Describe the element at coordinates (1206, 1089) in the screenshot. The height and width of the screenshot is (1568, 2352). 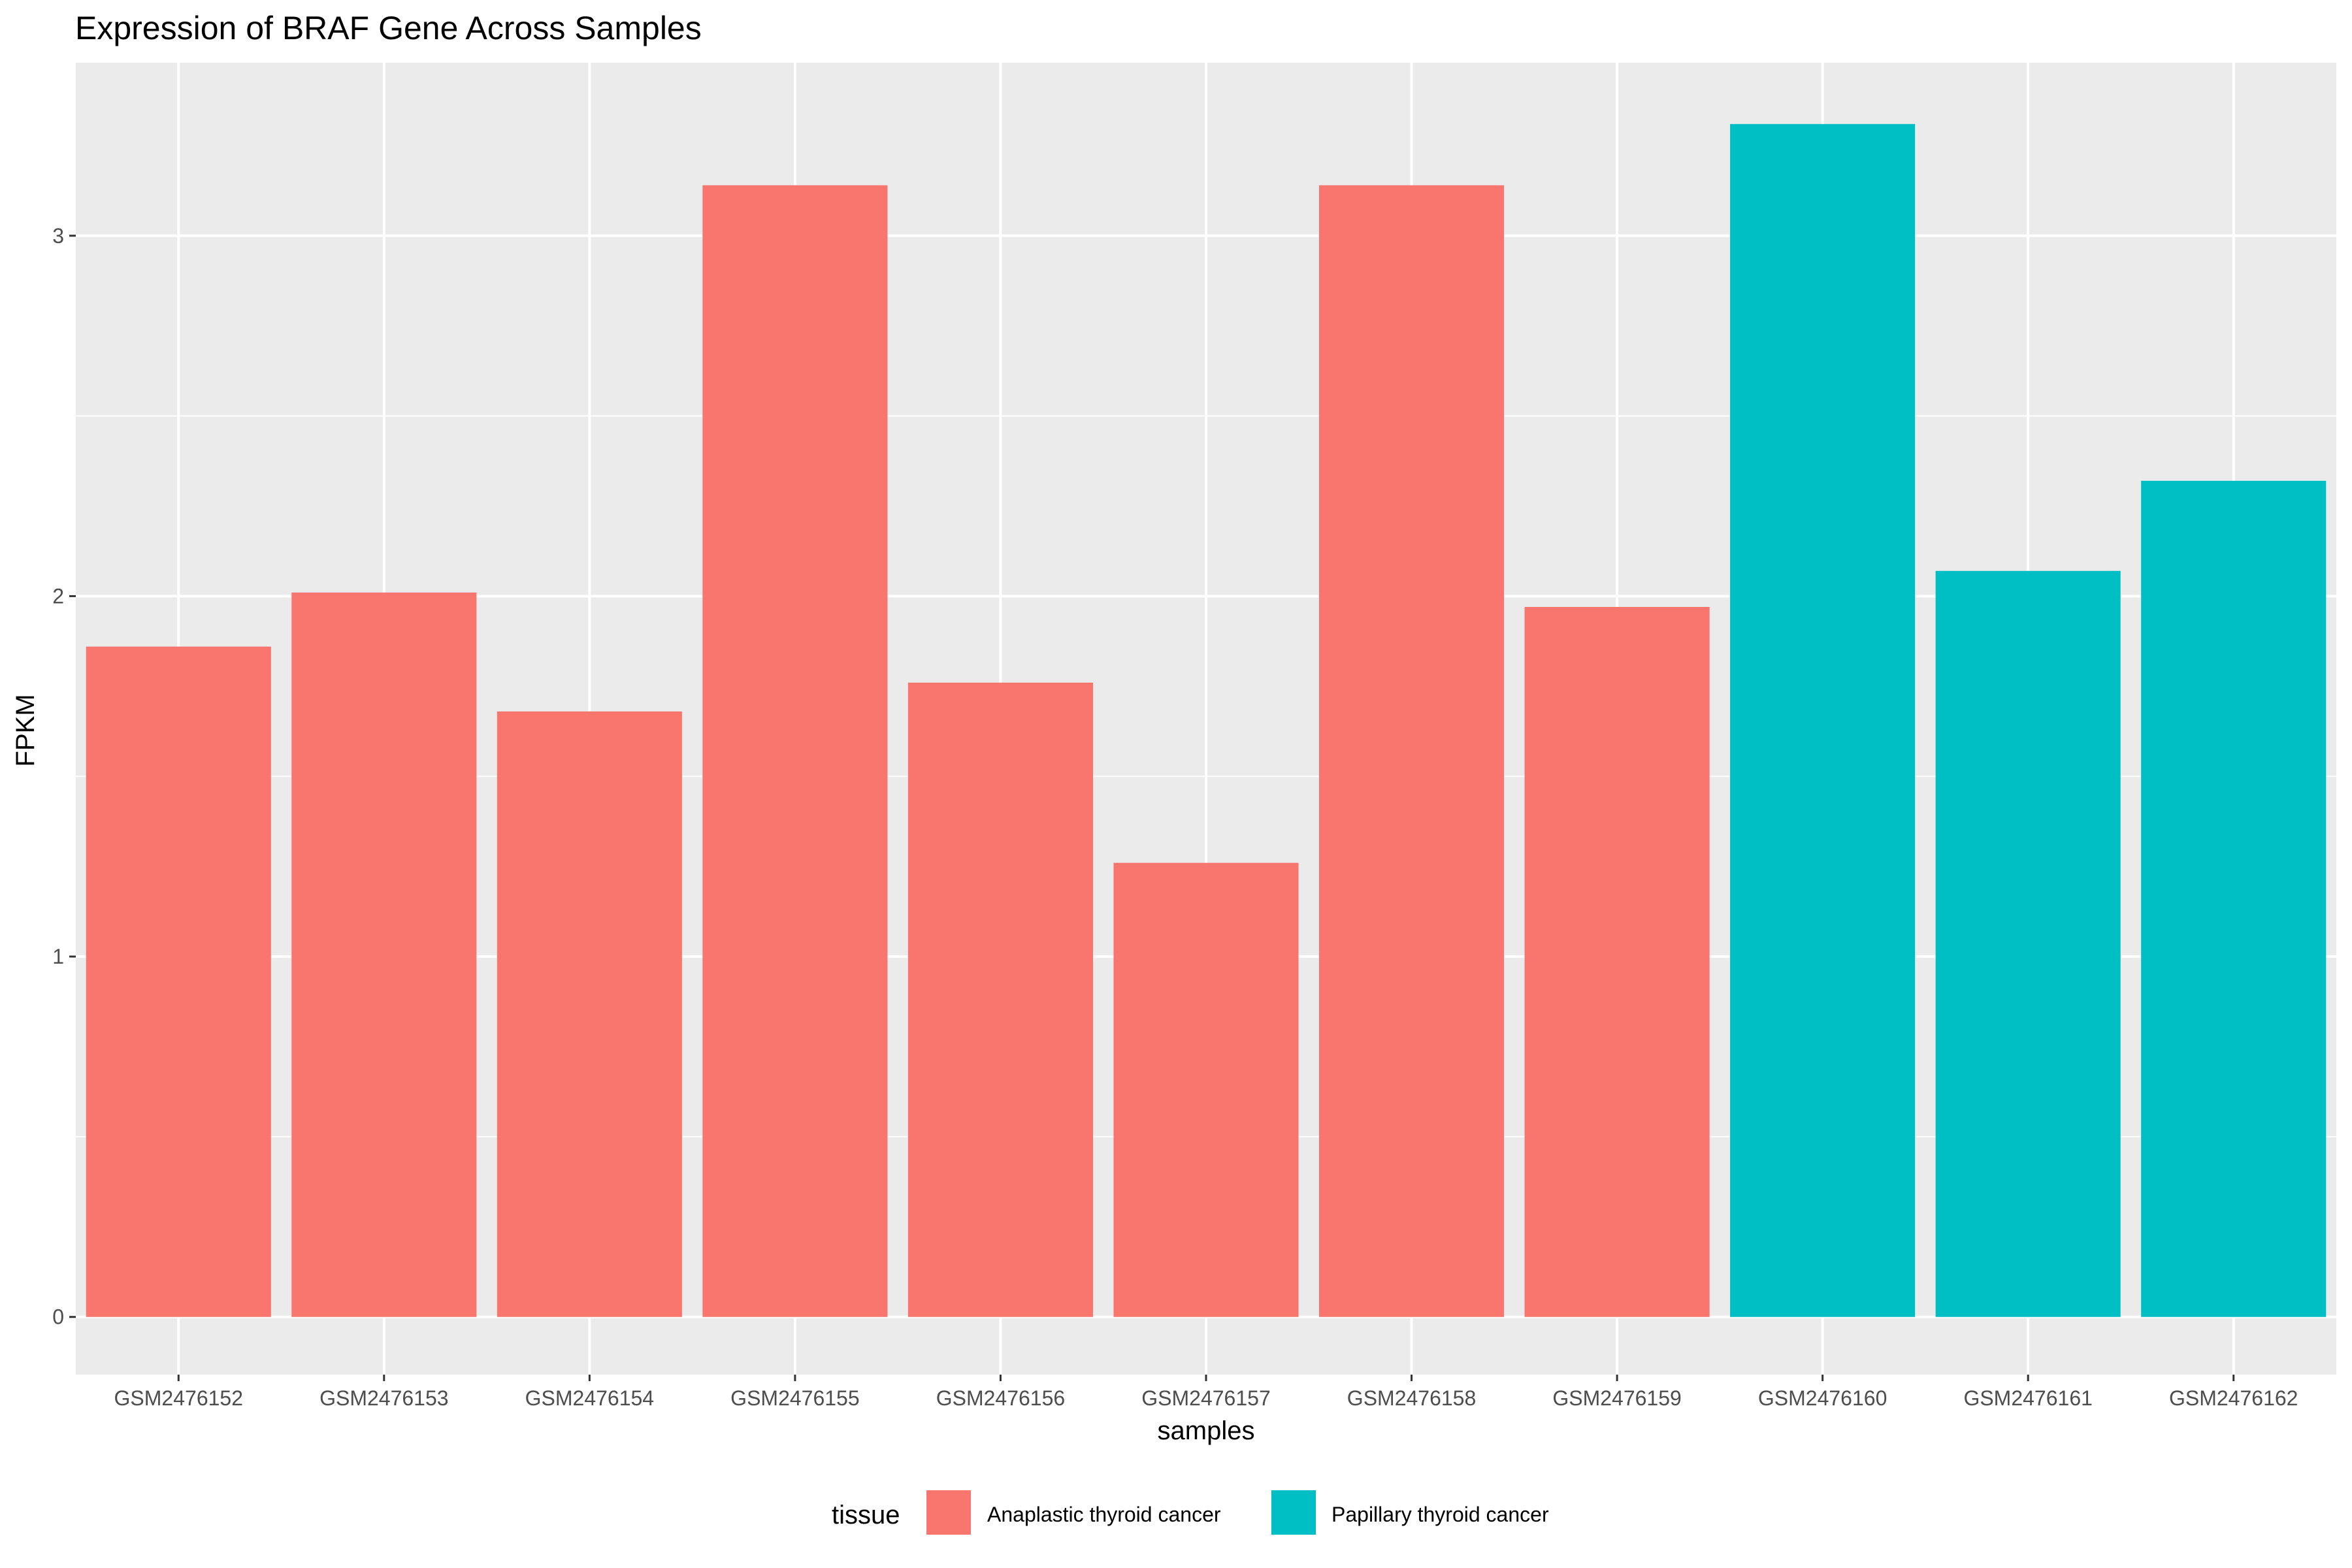
I see `bar-GSM2476157` at that location.